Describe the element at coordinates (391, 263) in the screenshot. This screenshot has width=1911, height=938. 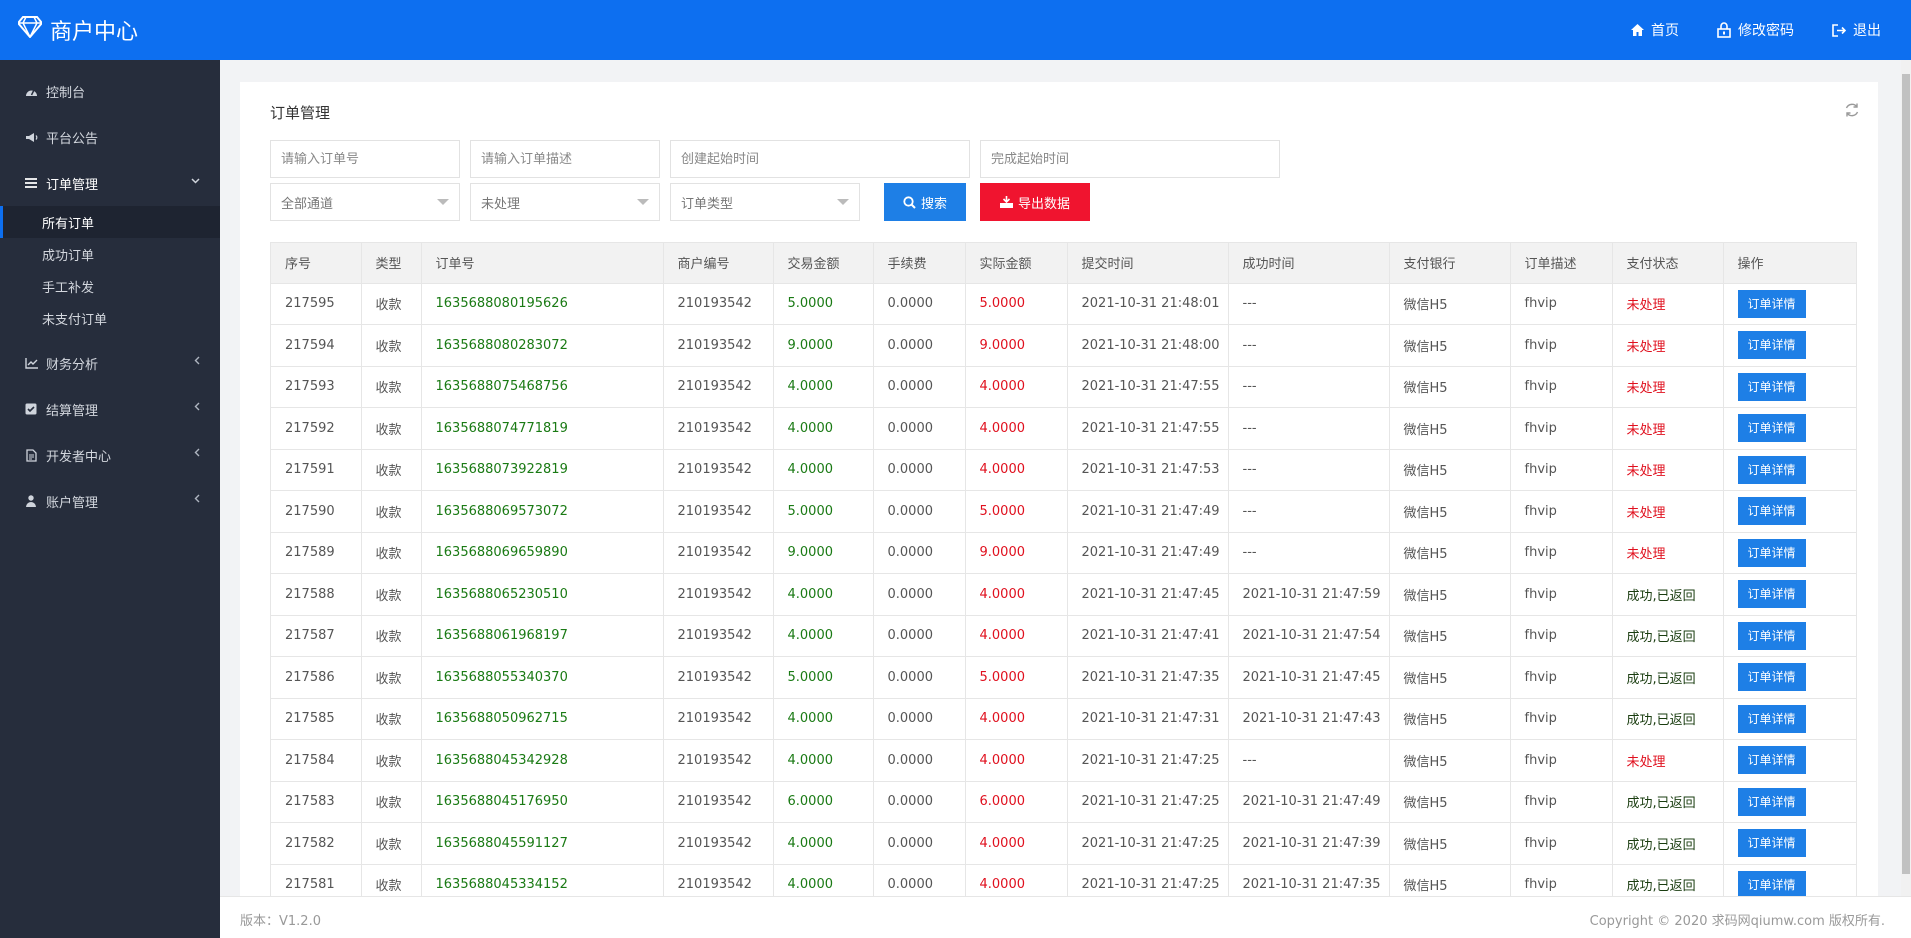
I see `column-header: 类型` at that location.